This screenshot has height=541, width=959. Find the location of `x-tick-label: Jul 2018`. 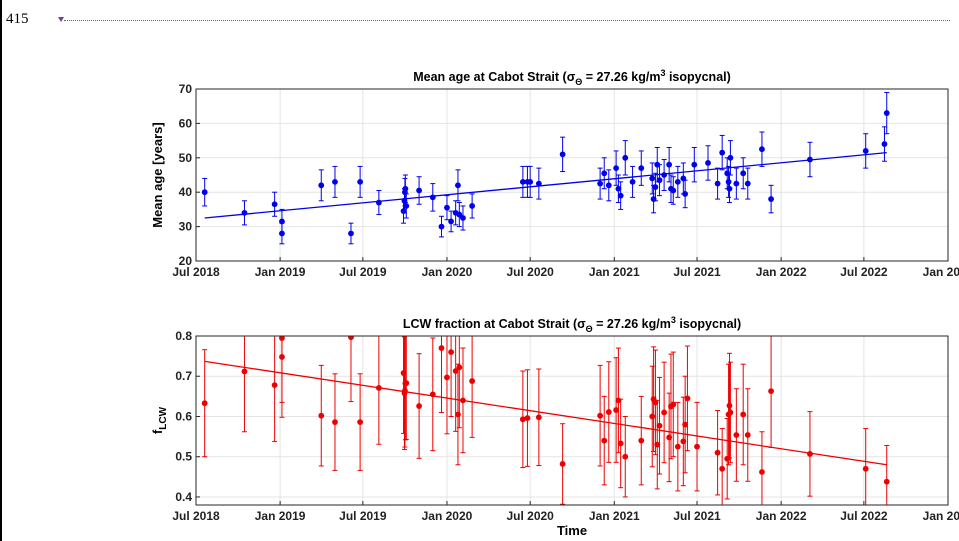

x-tick-label: Jul 2018 is located at coordinates (196, 272).